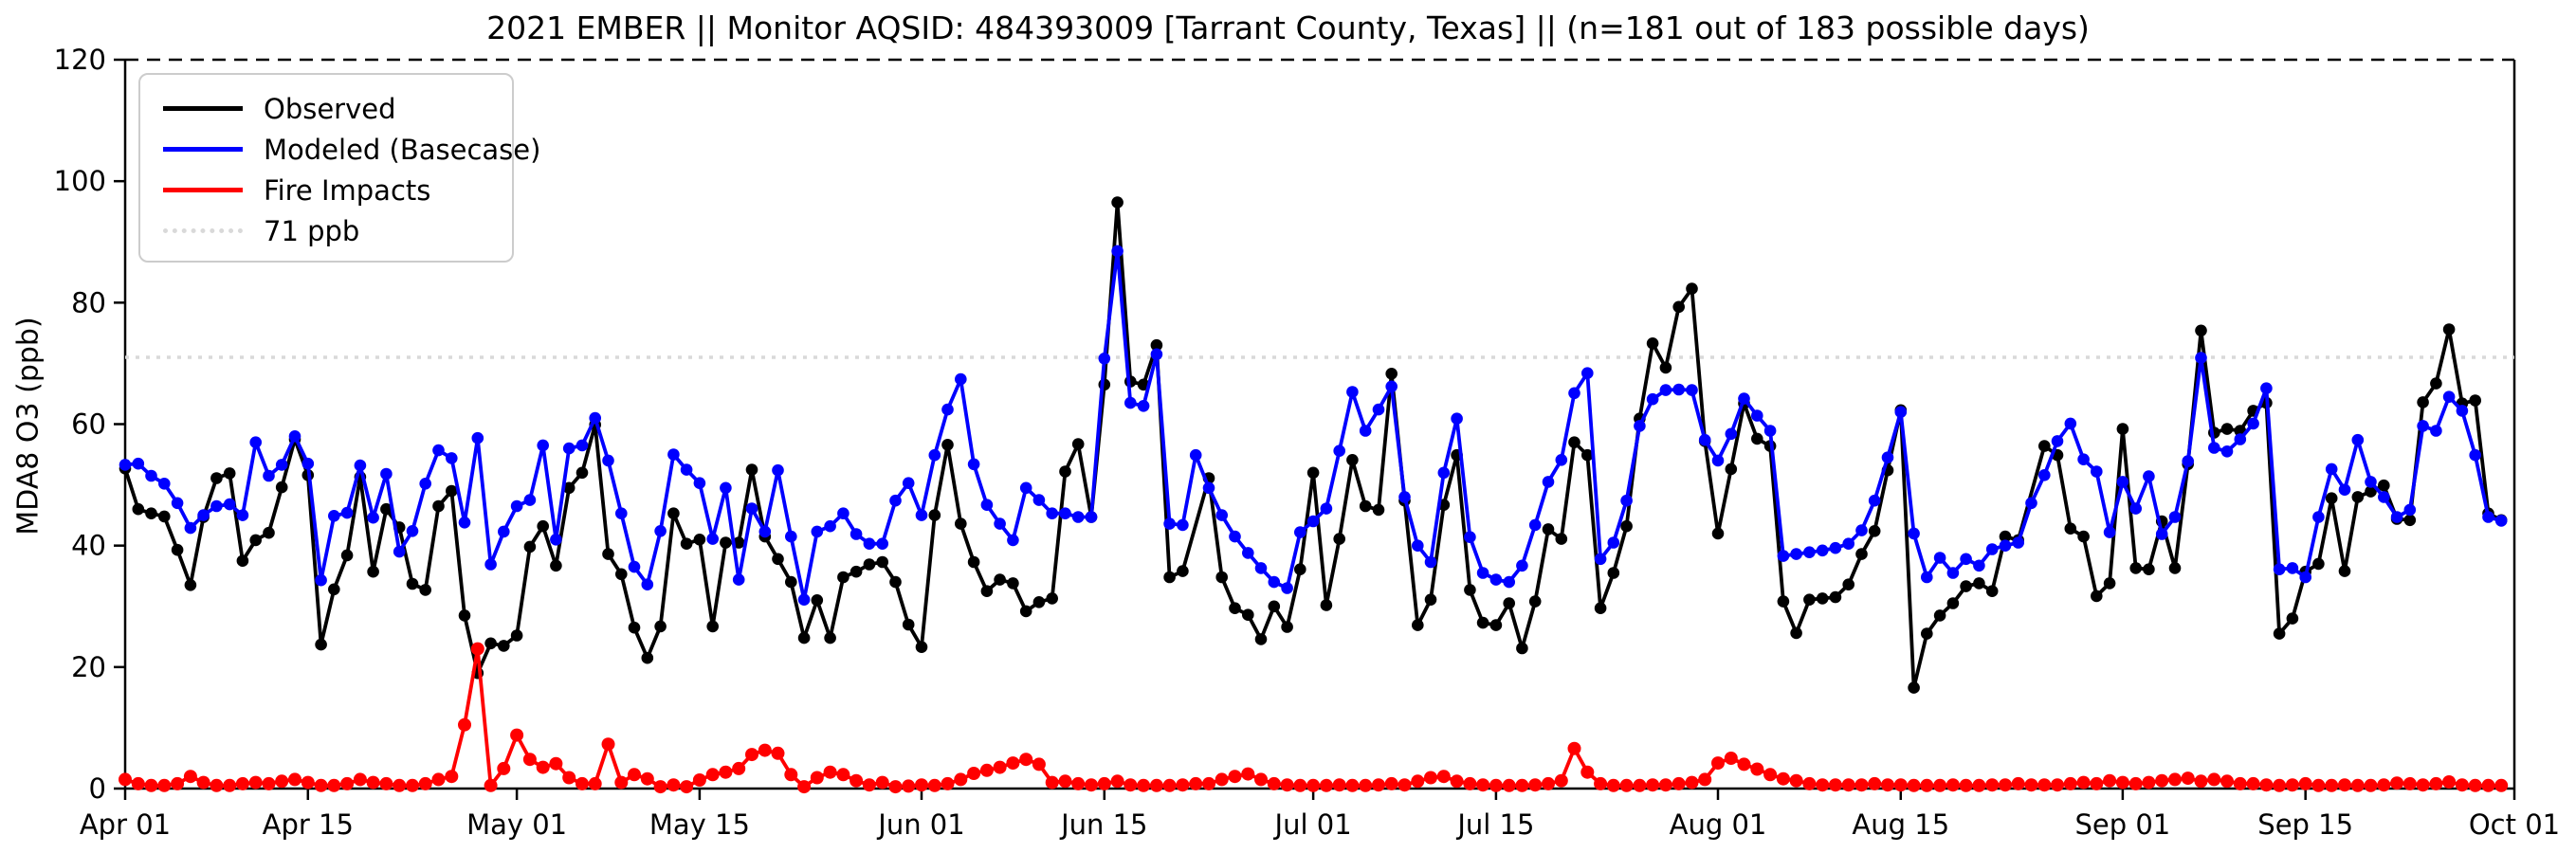  Describe the element at coordinates (88, 546) in the screenshot. I see `svg-text: 40` at that location.